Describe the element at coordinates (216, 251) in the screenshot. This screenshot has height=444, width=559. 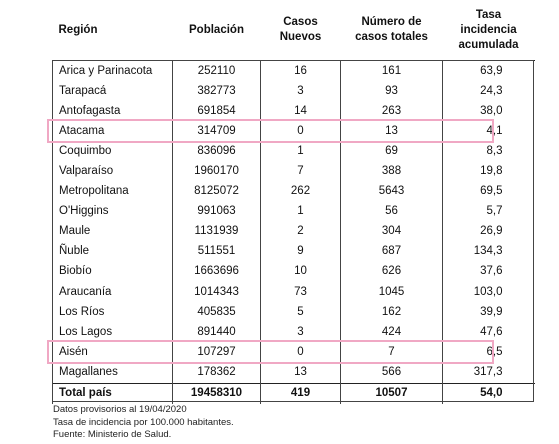
I see `cell-poblacion: 511551` at that location.